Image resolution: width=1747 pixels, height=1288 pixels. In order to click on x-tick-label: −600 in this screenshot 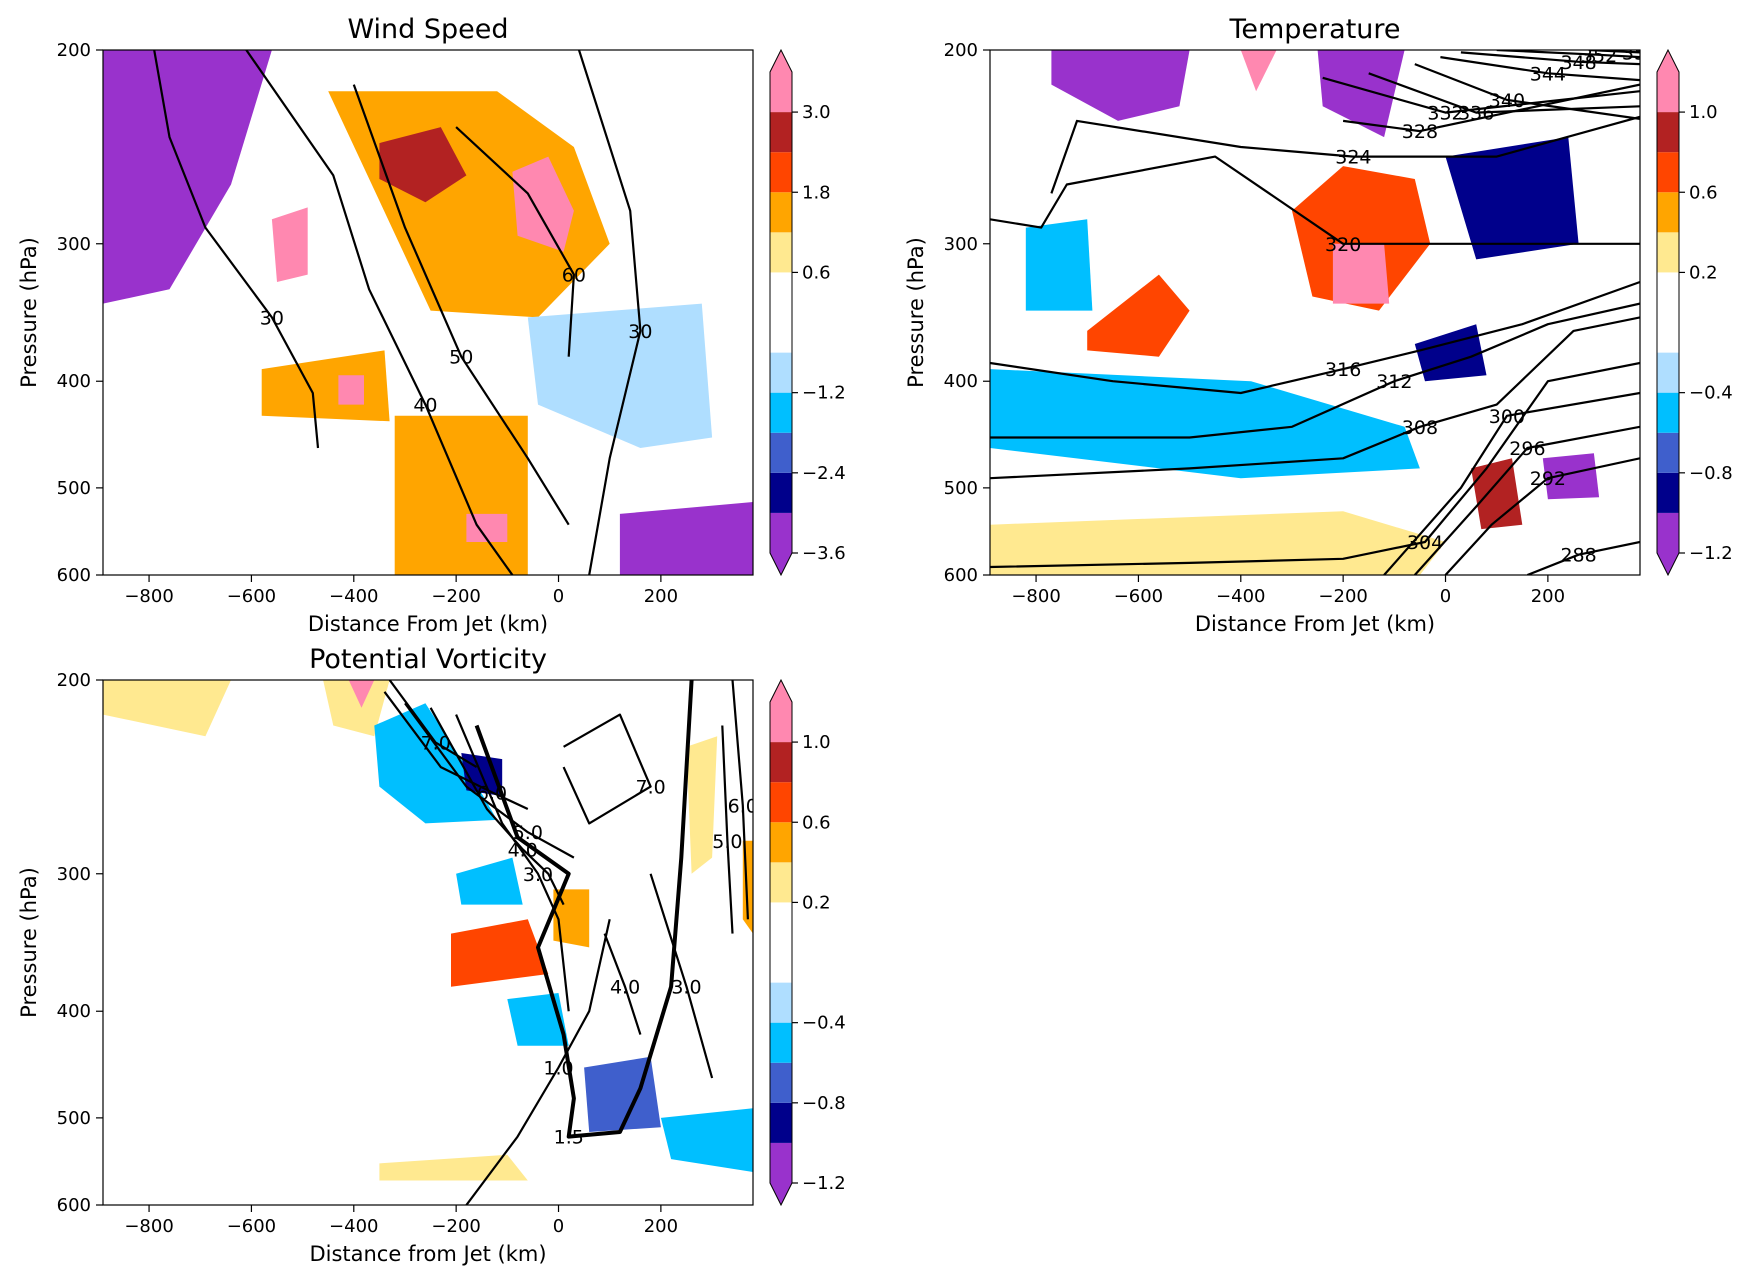, I will do `click(251, 596)`.